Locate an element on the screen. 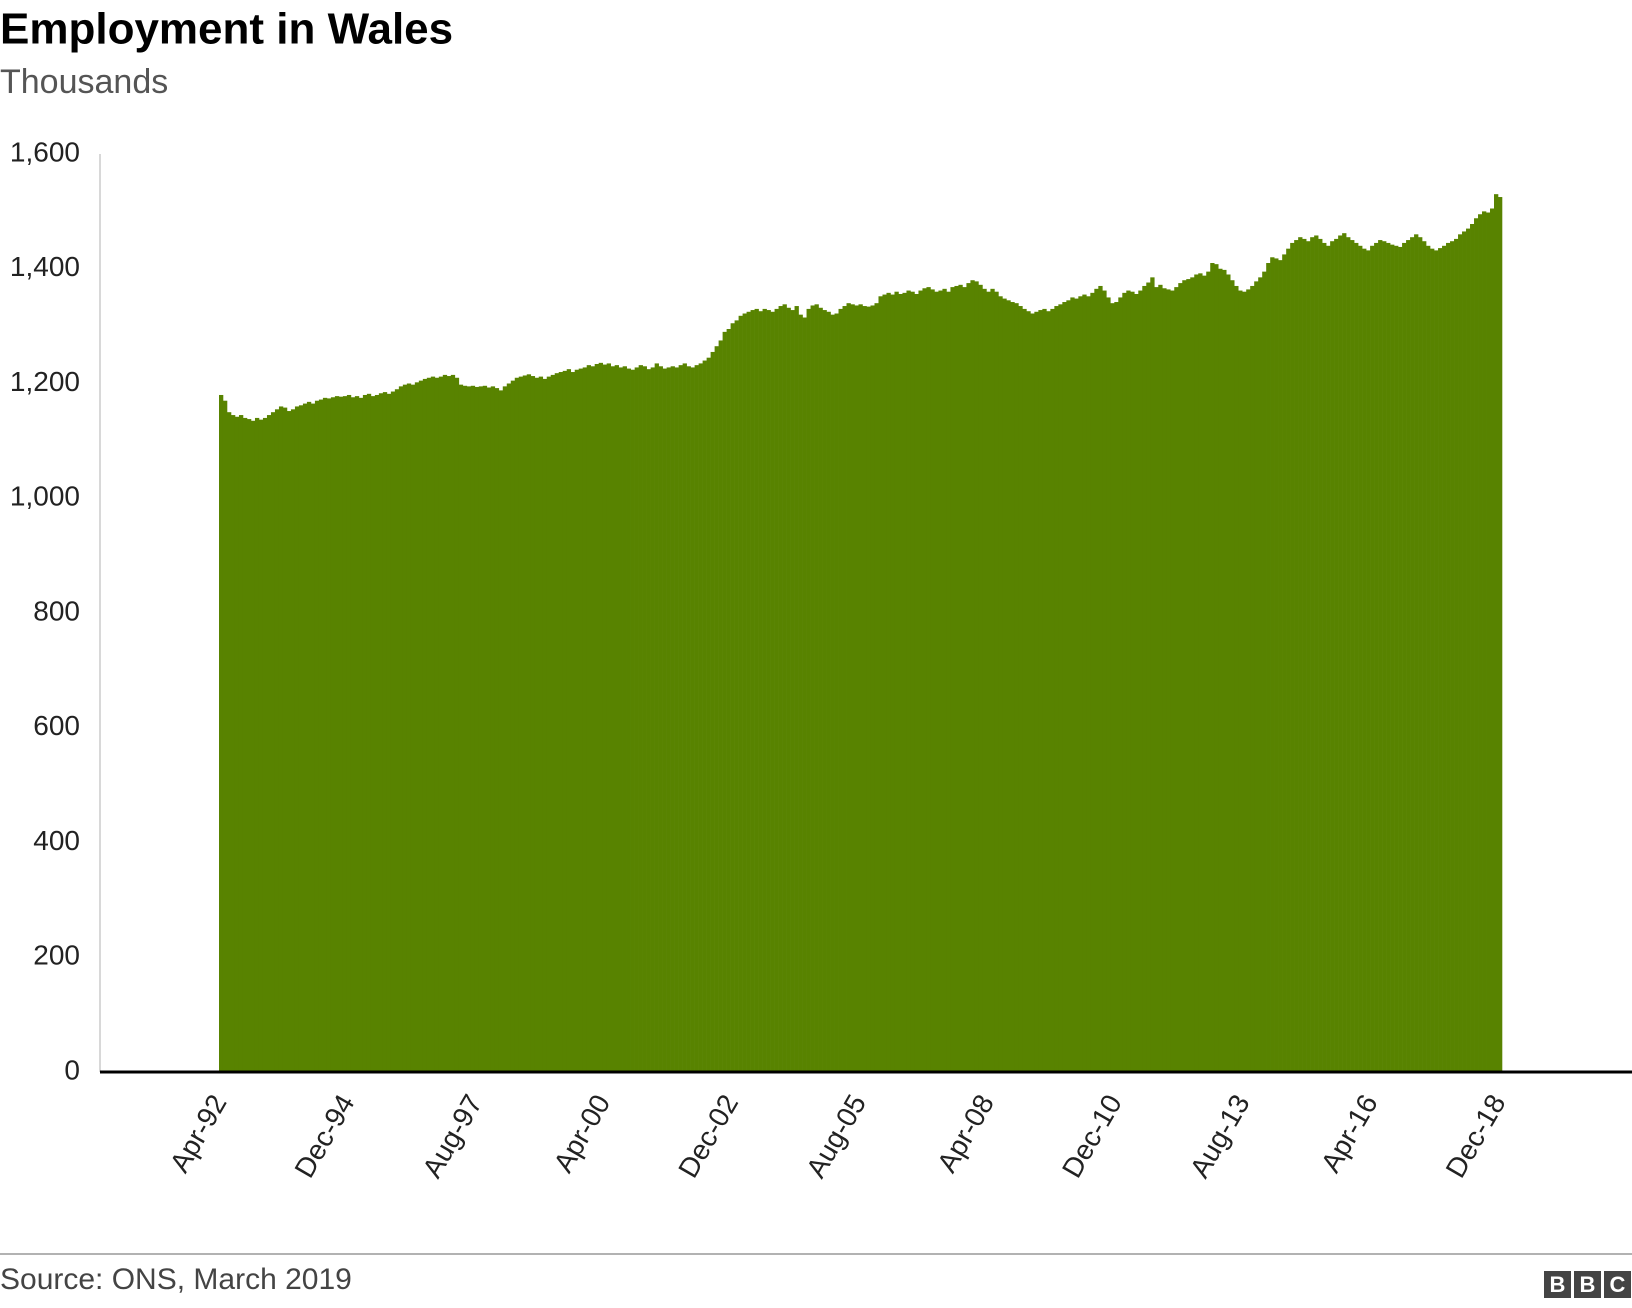 The width and height of the screenshot is (1632, 1308). logo-letter: C is located at coordinates (1618, 1284).